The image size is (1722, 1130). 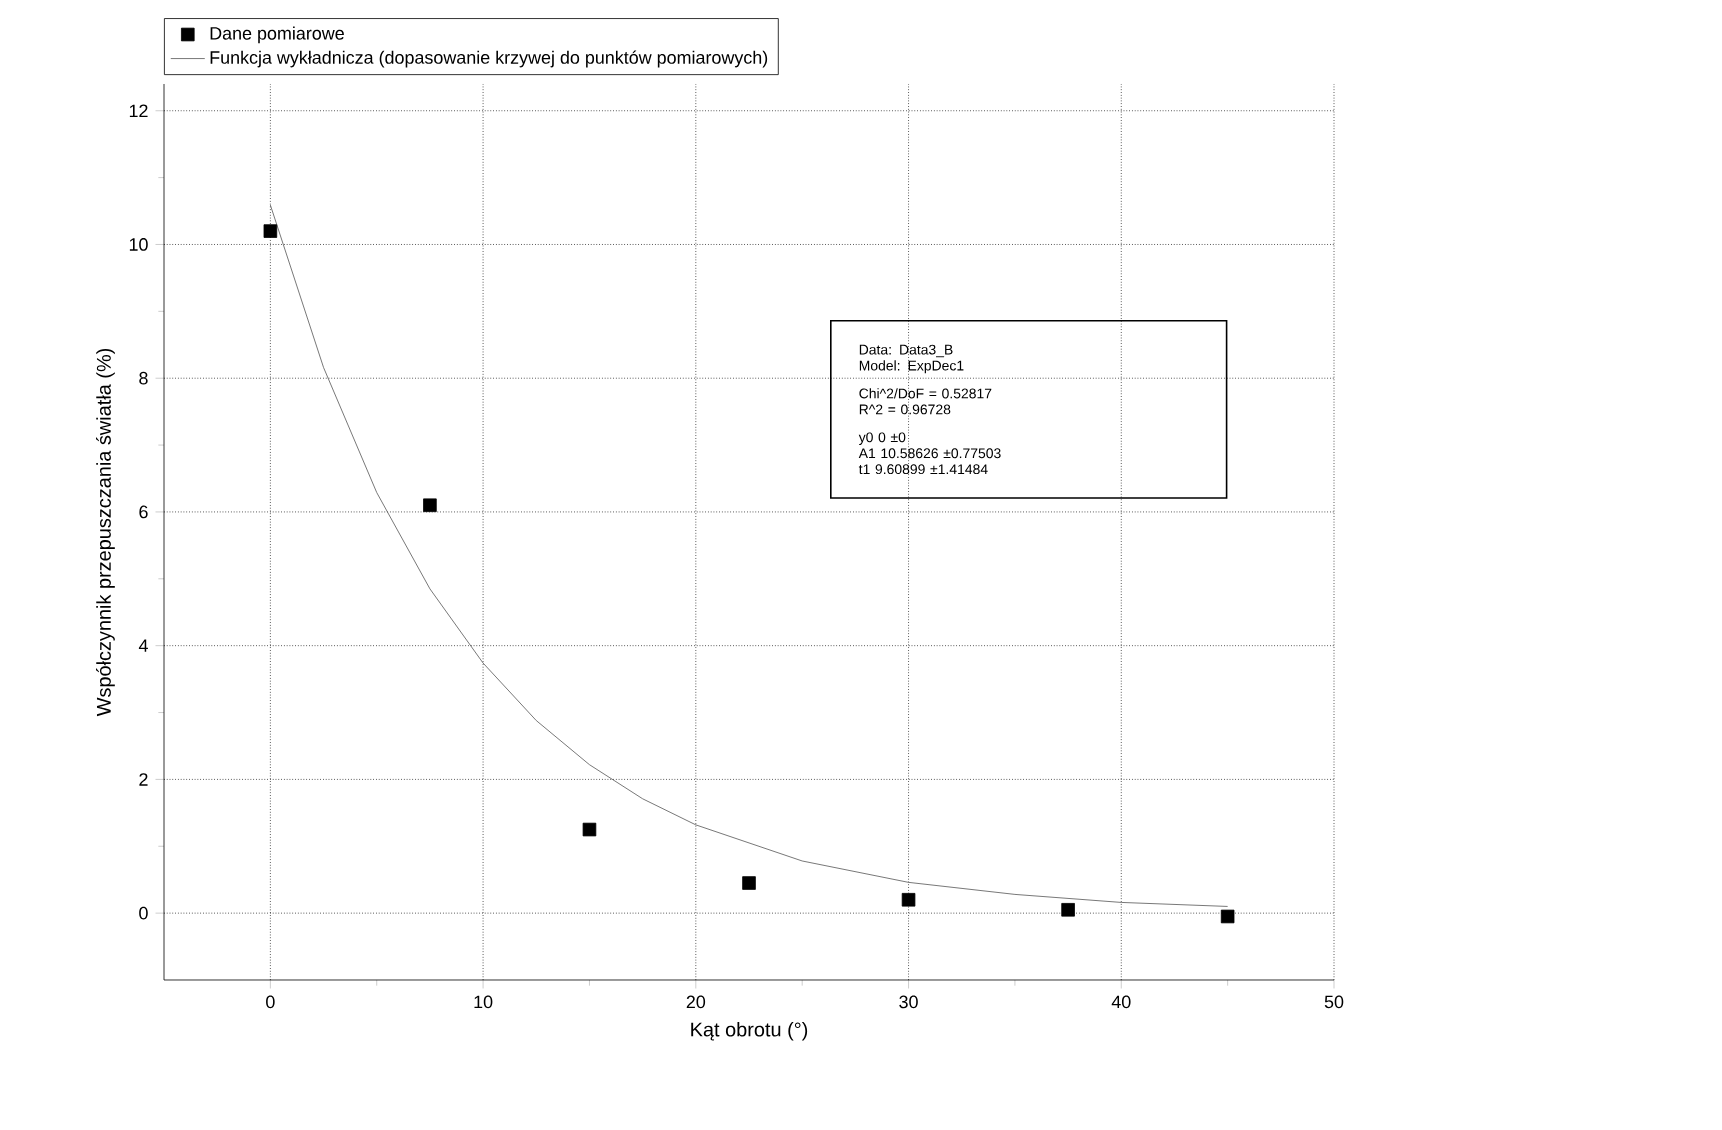 I want to click on x-tick-label: 40, so click(x=1121, y=1002).